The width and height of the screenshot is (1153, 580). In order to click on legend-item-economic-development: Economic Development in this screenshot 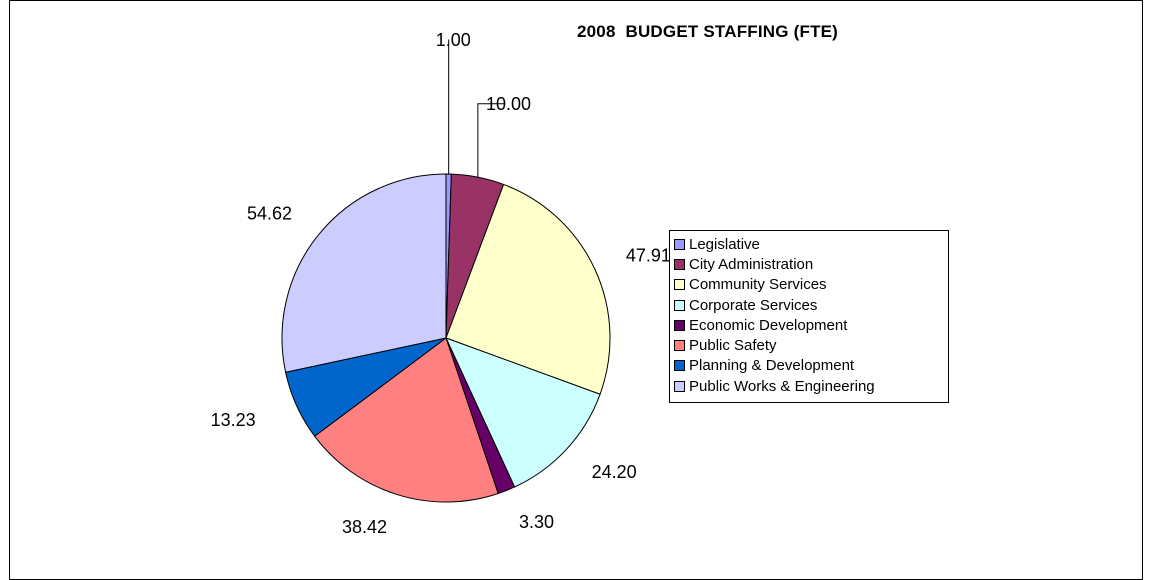, I will do `click(809, 325)`.